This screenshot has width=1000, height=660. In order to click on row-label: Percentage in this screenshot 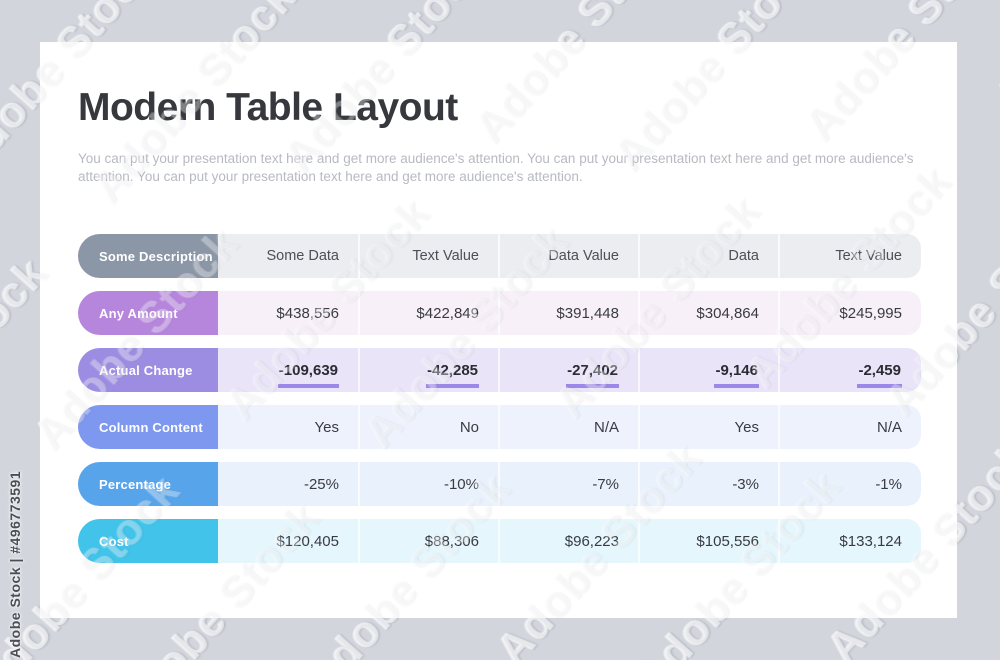, I will do `click(135, 484)`.